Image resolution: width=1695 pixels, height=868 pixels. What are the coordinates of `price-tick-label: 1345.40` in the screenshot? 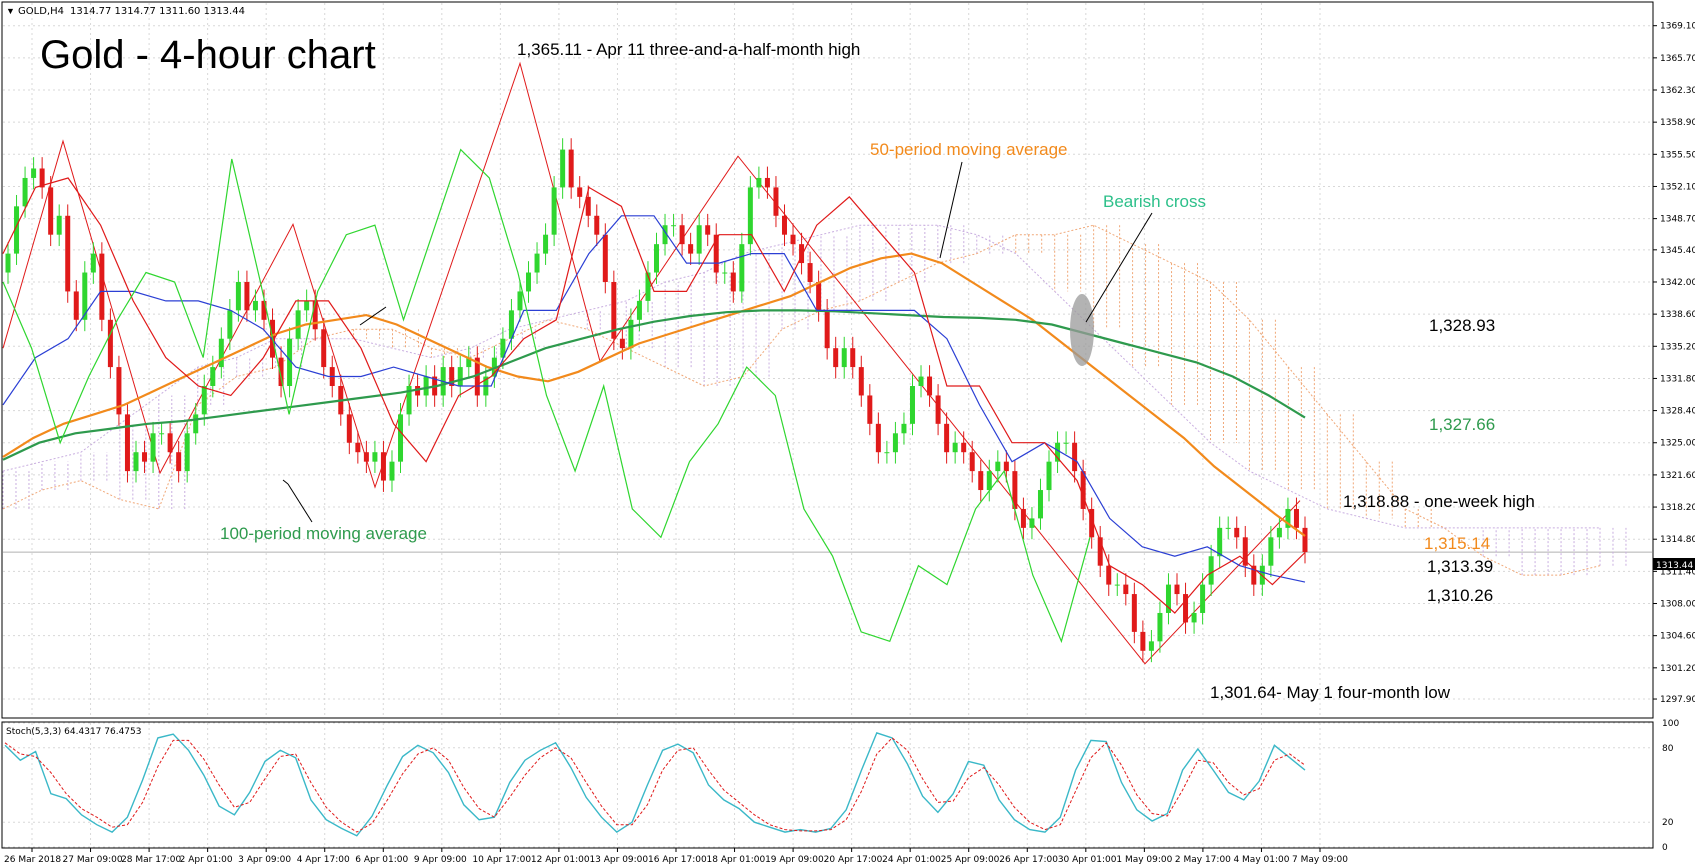 It's located at (1677, 251).